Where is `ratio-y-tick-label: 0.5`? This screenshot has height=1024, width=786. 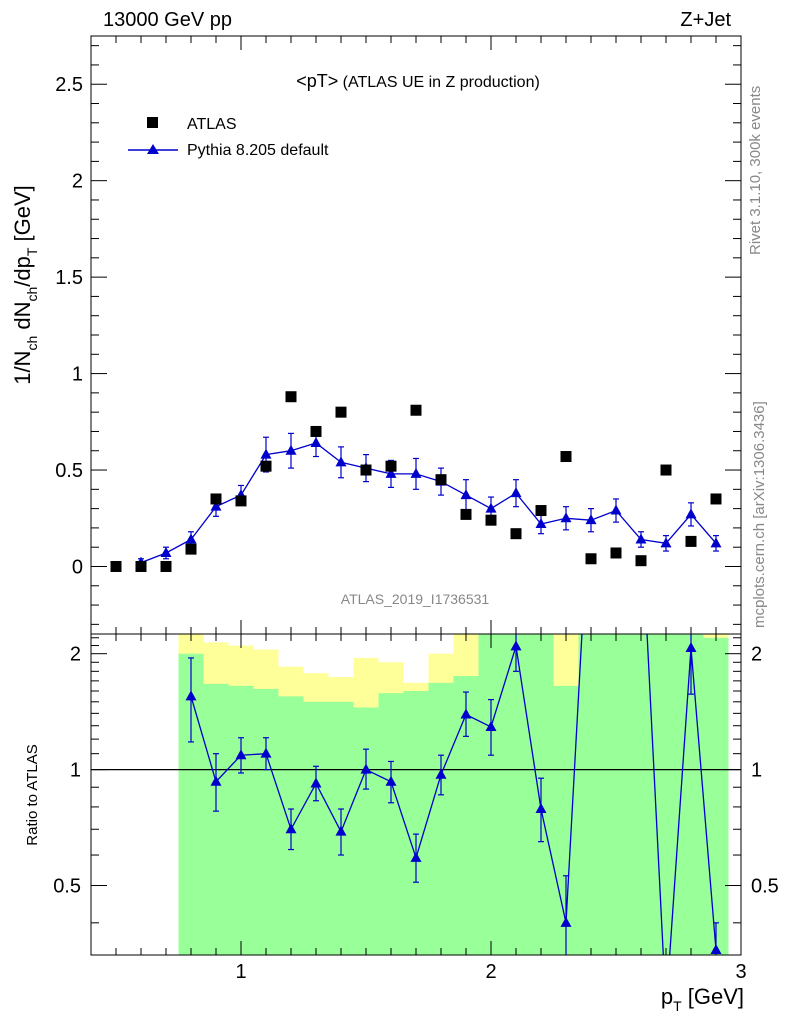 ratio-y-tick-label: 0.5 is located at coordinates (67, 887).